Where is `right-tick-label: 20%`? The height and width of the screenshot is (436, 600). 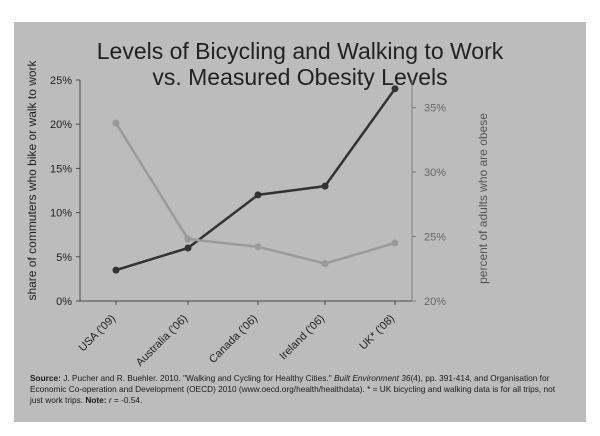 right-tick-label: 20% is located at coordinates (435, 302).